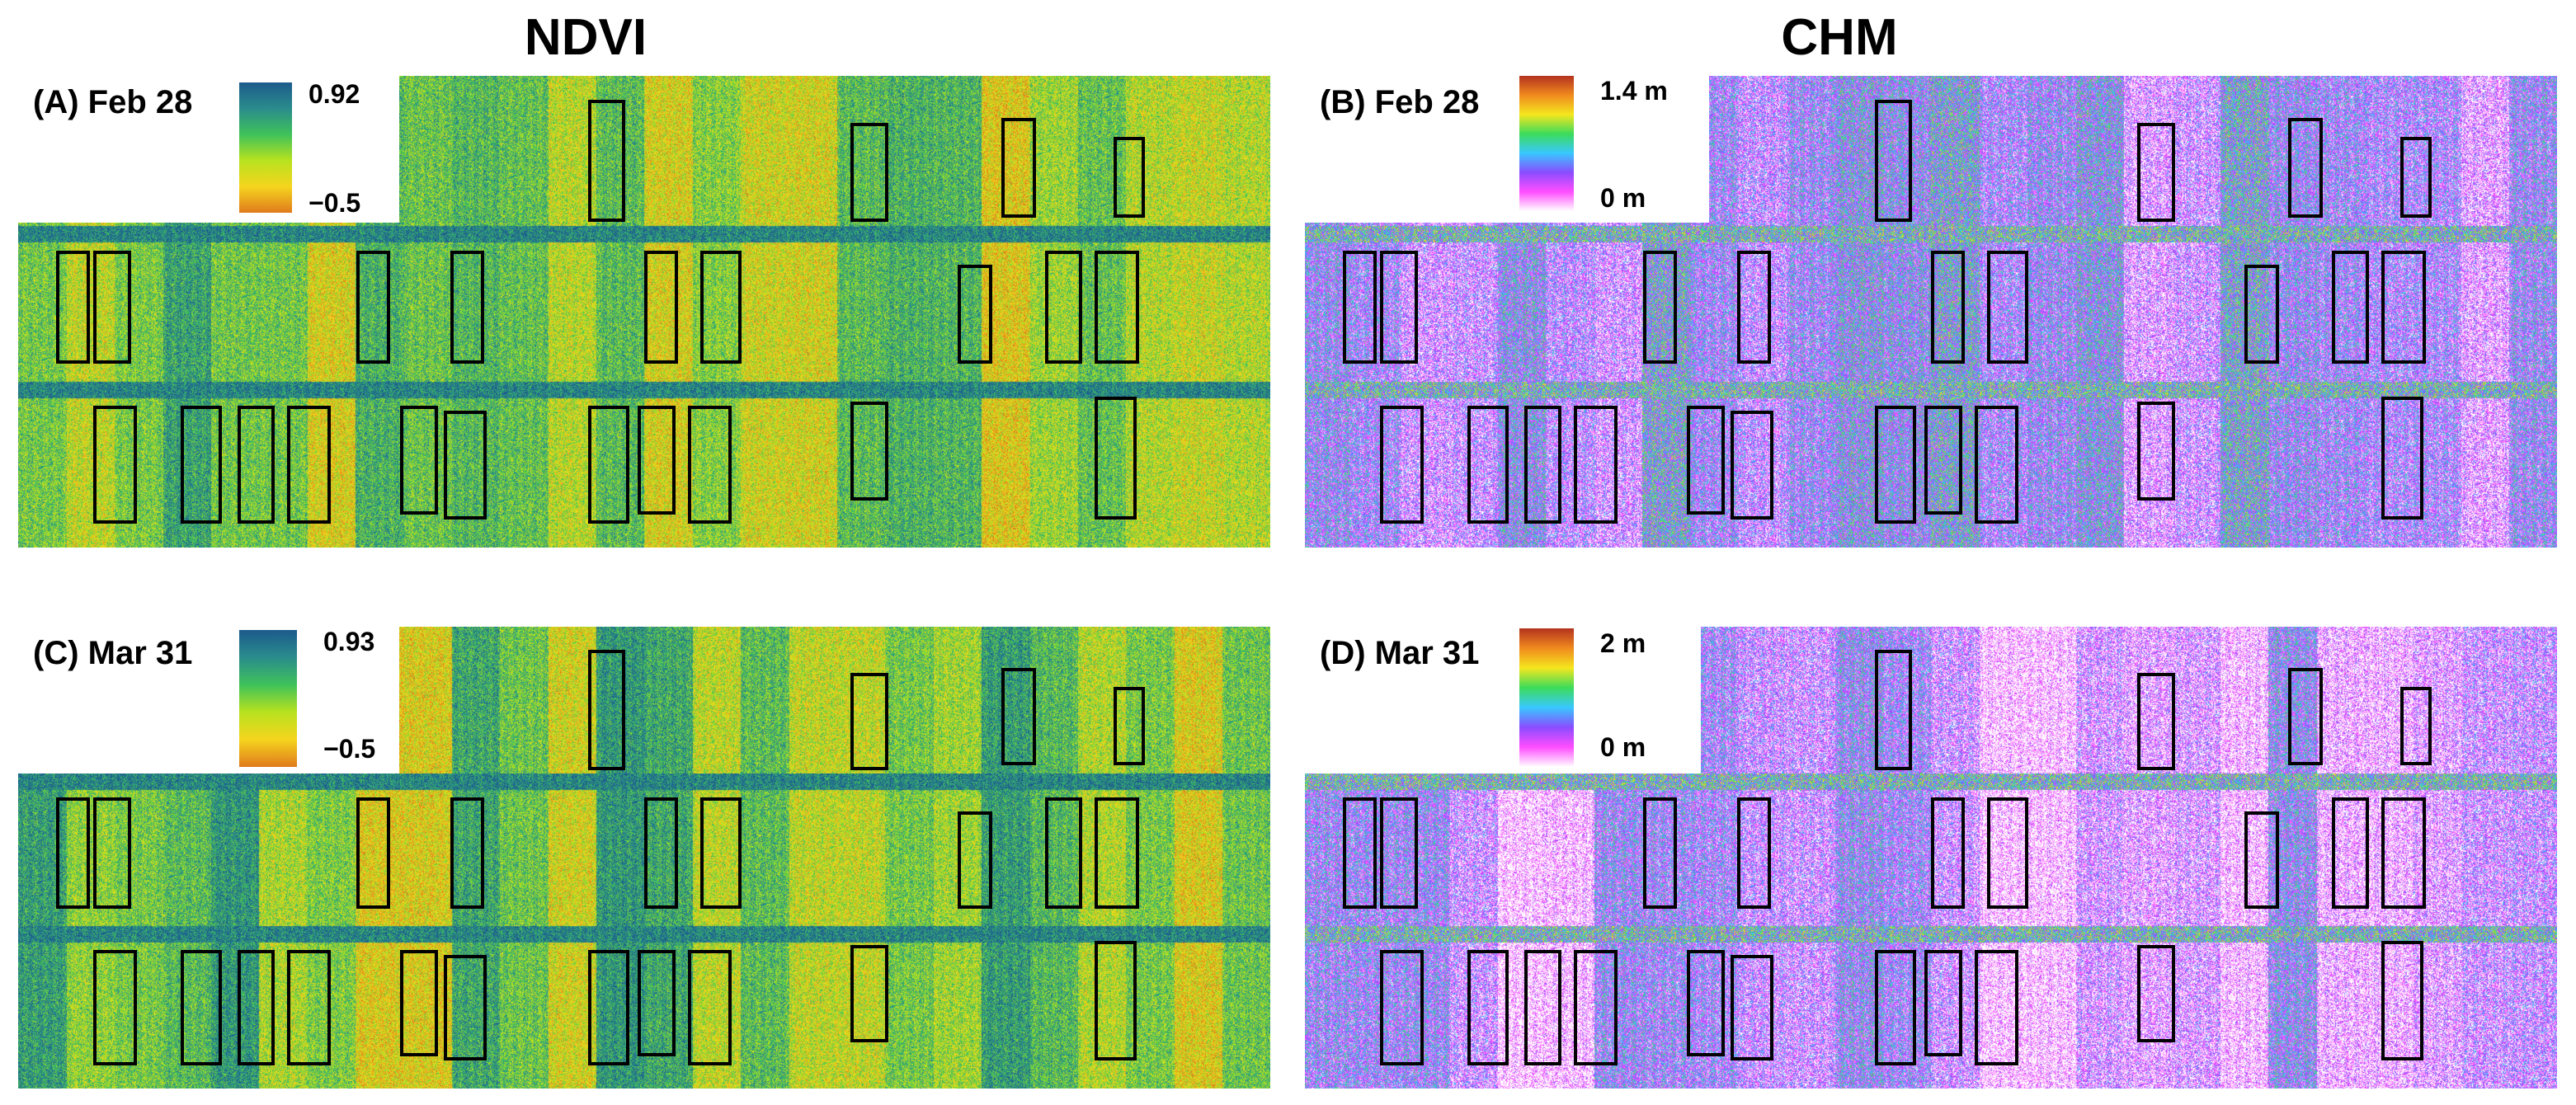  Describe the element at coordinates (265, 147) in the screenshot. I see `colorbar-ndvi-a` at that location.